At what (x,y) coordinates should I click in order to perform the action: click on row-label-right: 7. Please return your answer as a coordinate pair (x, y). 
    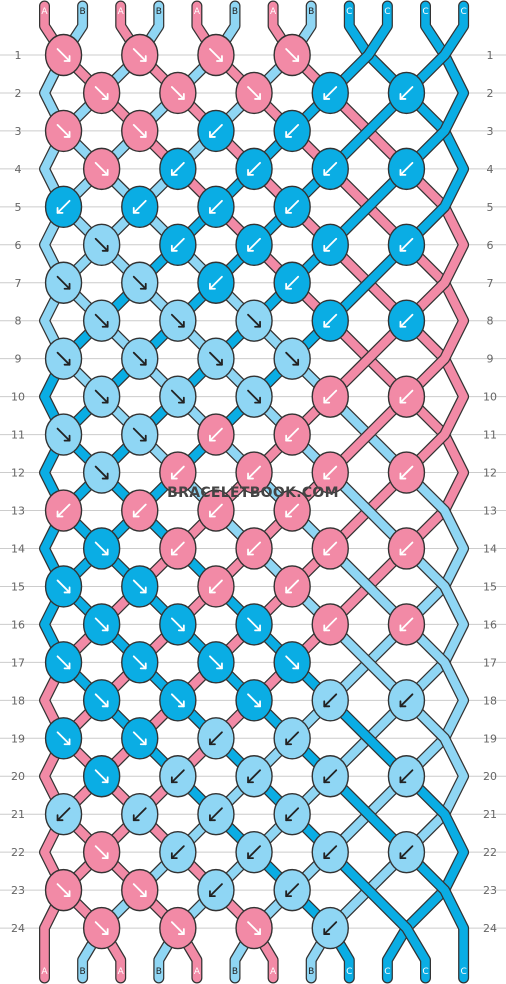
    Looking at the image, I should click on (490, 283).